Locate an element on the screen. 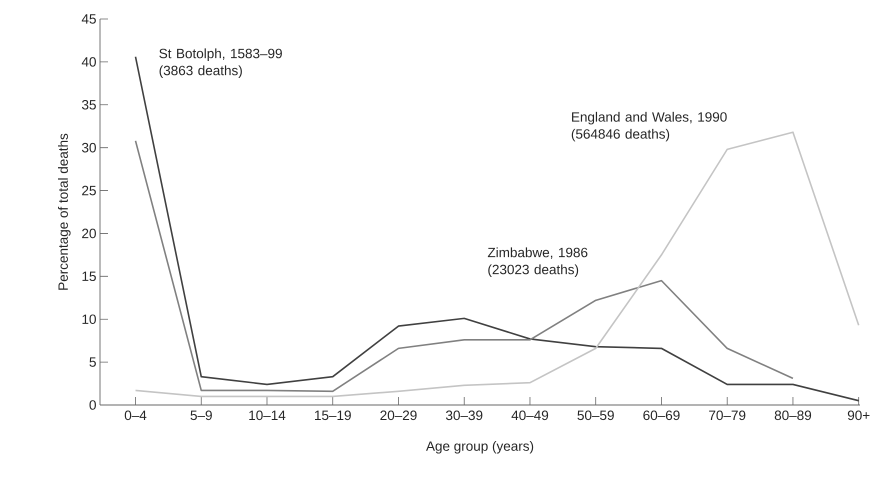  y-tick-label: 0 is located at coordinates (92, 405).